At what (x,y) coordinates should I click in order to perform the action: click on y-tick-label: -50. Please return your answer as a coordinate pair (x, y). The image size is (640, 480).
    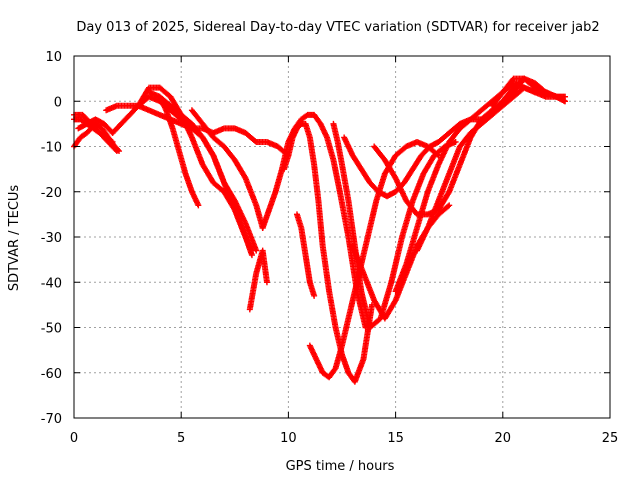
    Looking at the image, I should click on (51, 329).